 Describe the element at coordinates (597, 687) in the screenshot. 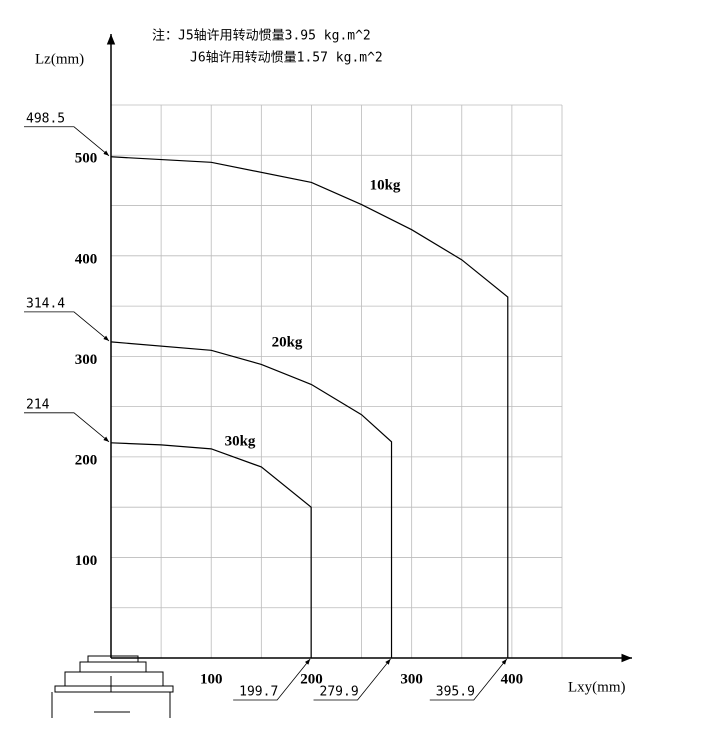

I see `x-axis-label: Lxy(mm)` at that location.